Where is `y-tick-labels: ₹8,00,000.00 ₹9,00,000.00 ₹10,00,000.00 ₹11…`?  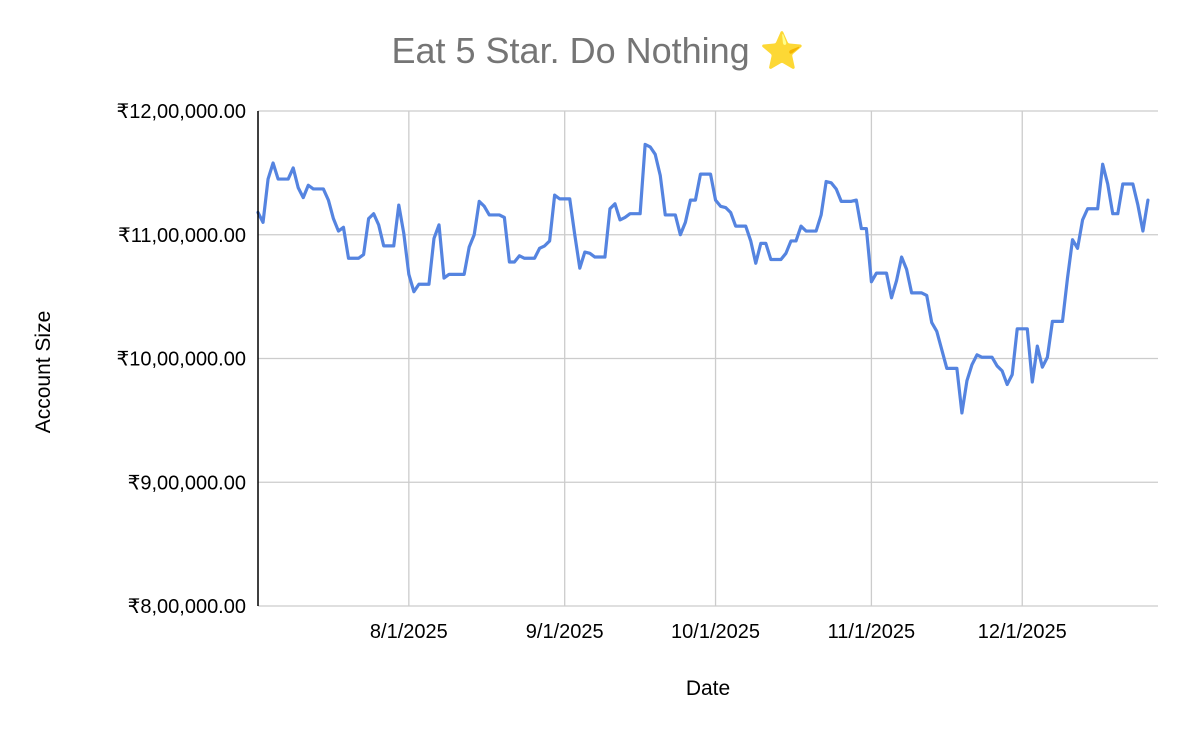 y-tick-labels: ₹8,00,000.00 ₹9,00,000.00 ₹10,00,000.00 ₹11… is located at coordinates (181, 359).